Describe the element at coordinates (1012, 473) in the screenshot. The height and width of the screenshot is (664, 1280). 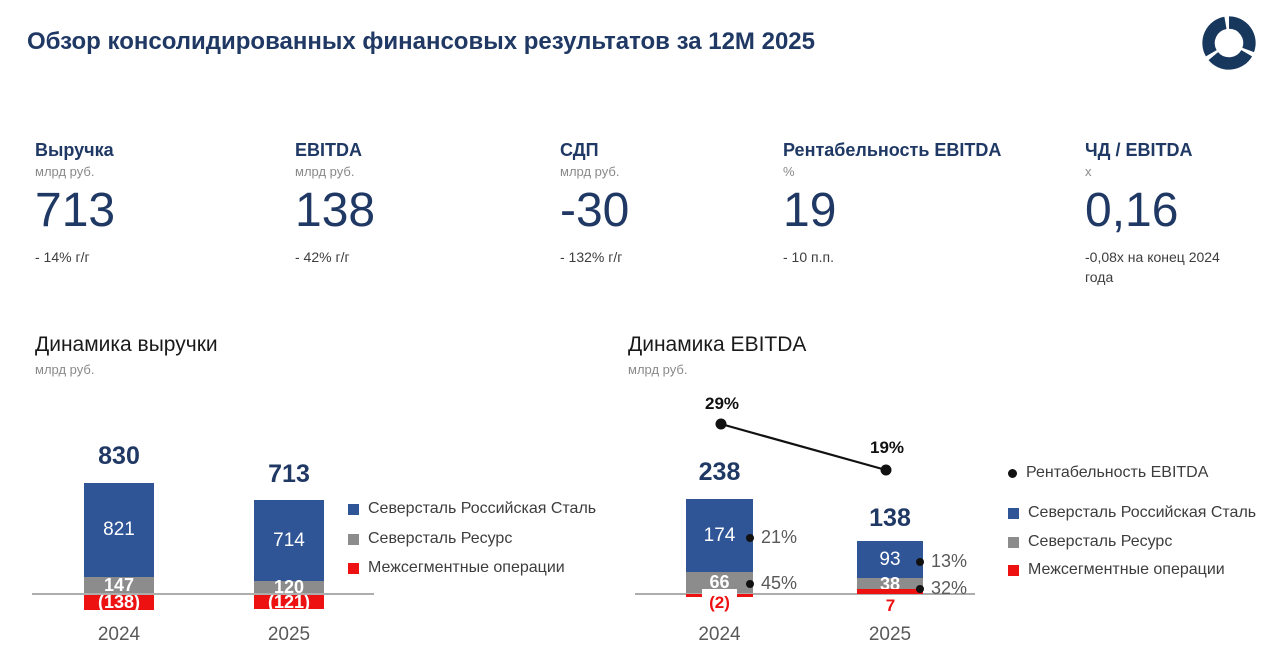
I see `legend-dot-icon` at that location.